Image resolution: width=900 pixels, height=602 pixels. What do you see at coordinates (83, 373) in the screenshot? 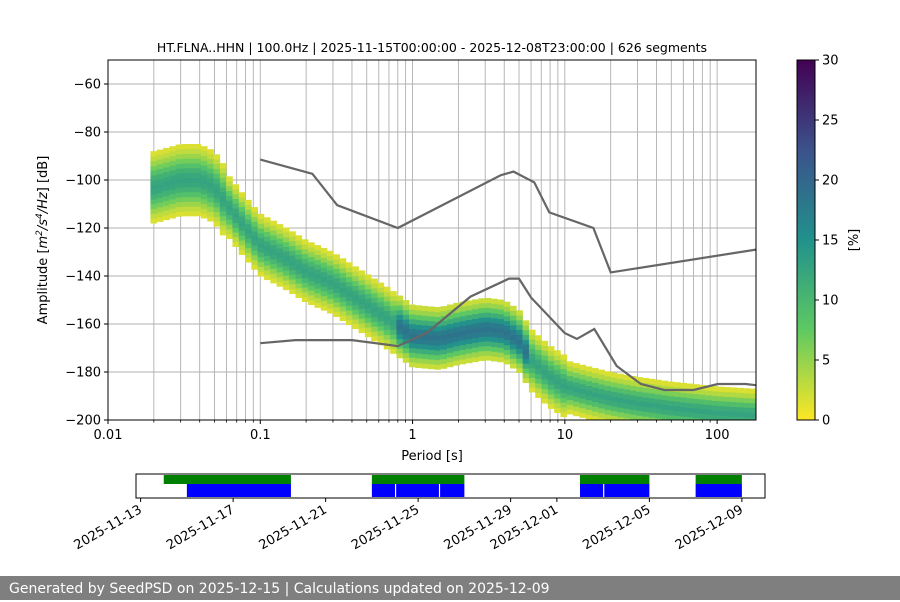
I see `y-tick-label: −180` at bounding box center [83, 373].